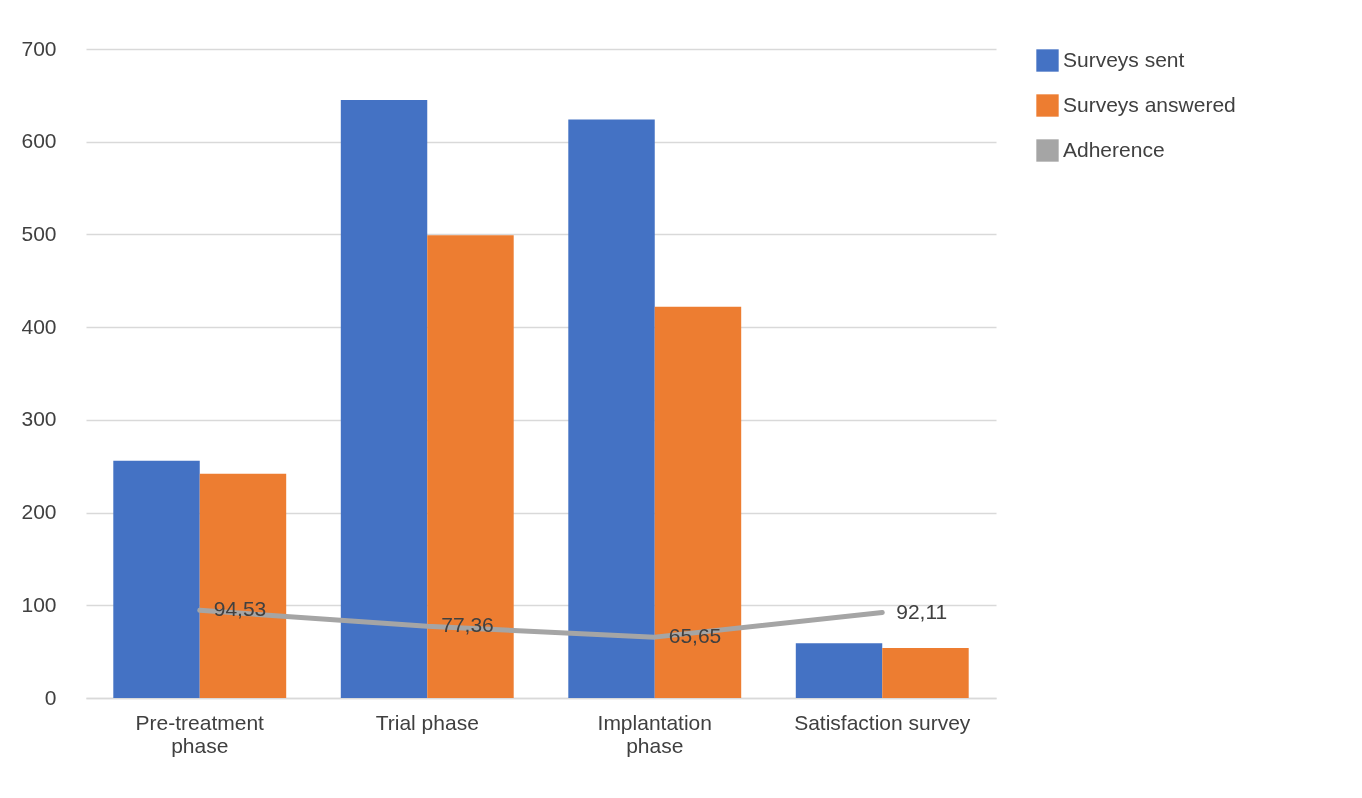  What do you see at coordinates (882, 722) in the screenshot?
I see `x-tick-label: Satisfaction survey` at bounding box center [882, 722].